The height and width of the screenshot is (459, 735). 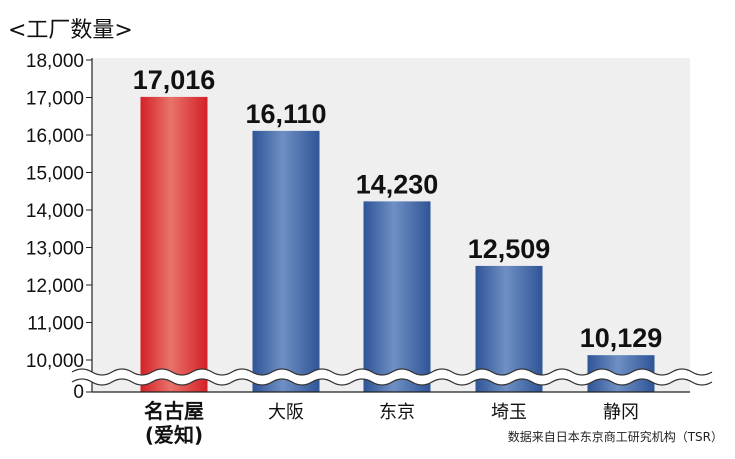 I want to click on y-tick-label: 15,000, so click(x=55, y=174).